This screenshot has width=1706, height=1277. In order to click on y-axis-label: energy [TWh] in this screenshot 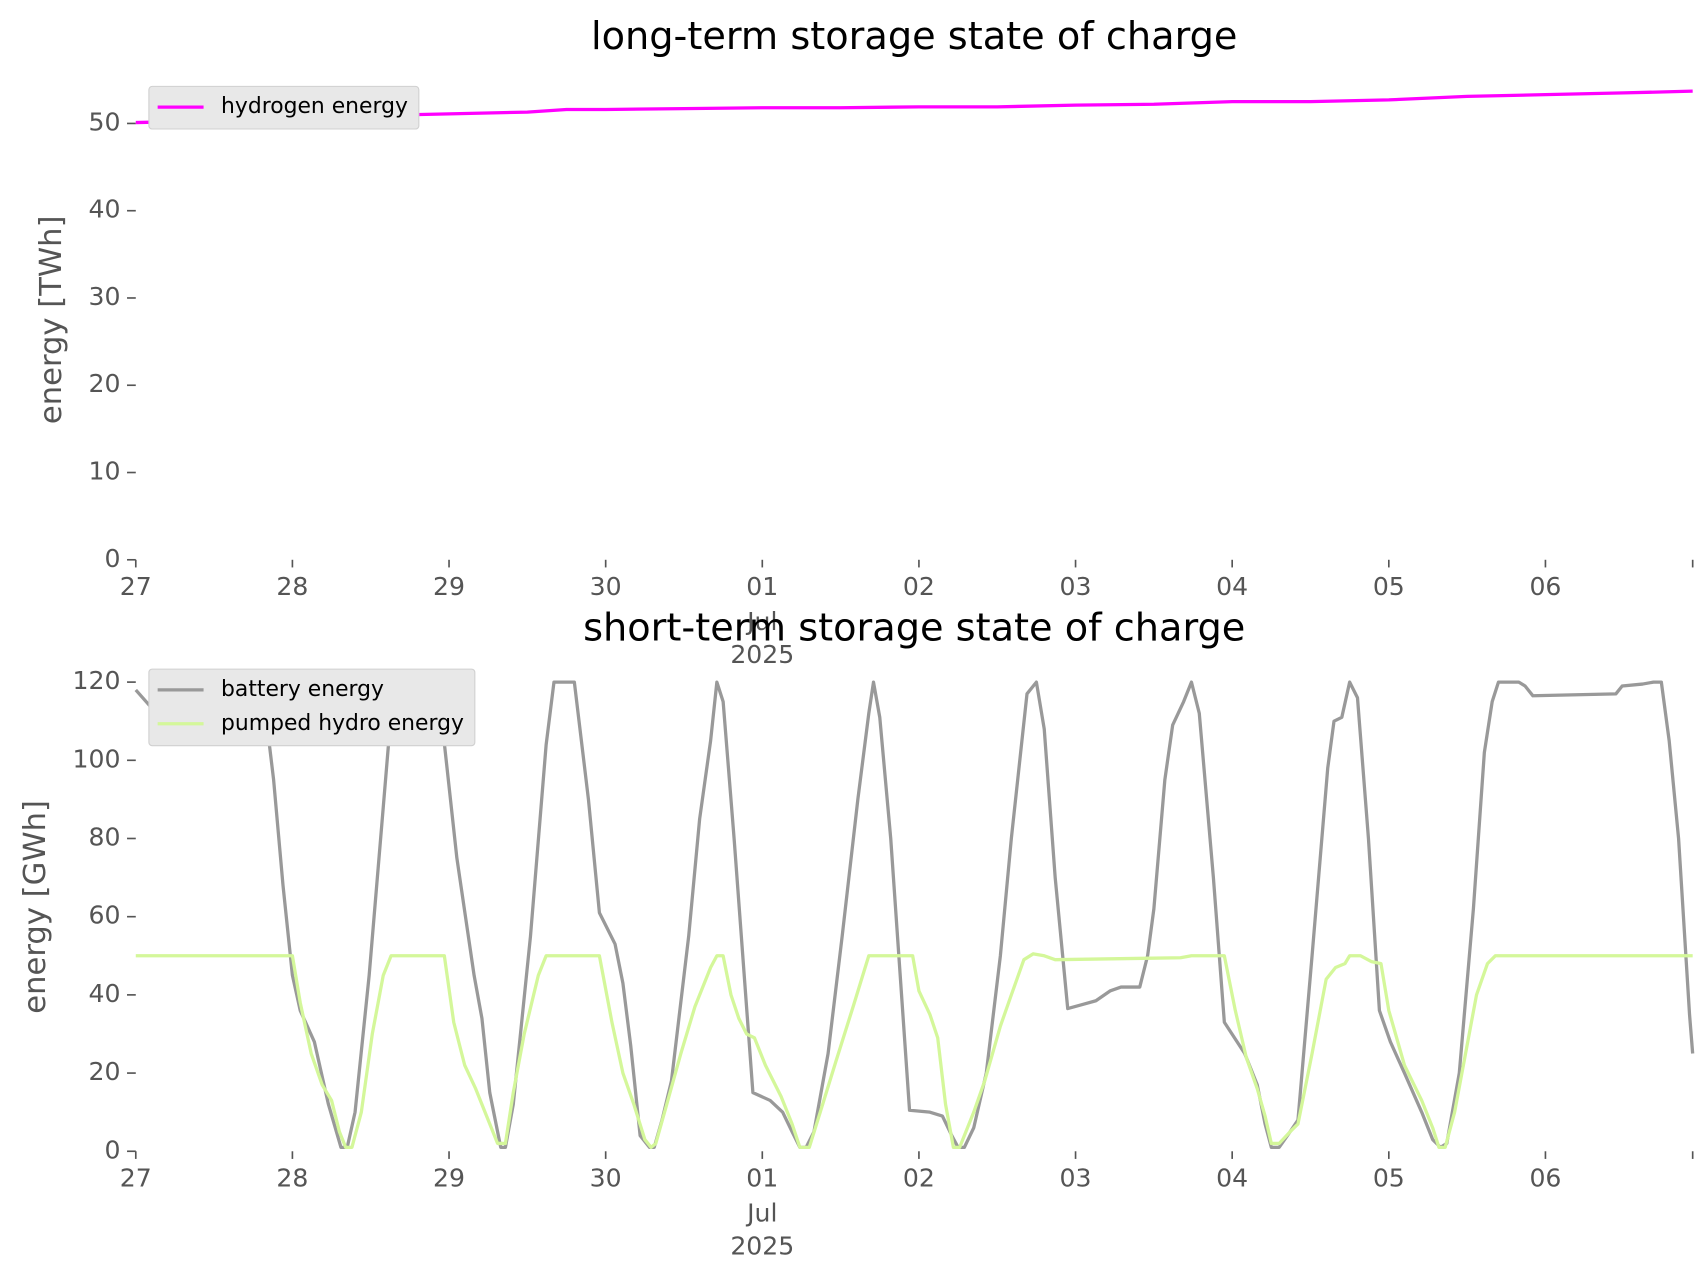, I will do `click(51, 319)`.